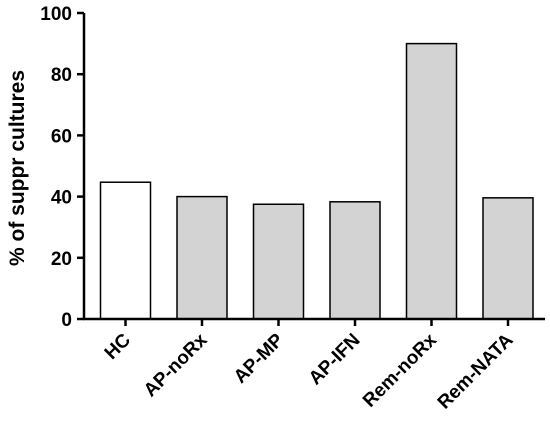  I want to click on x-tick-label: Rem-noRx, so click(400, 370).